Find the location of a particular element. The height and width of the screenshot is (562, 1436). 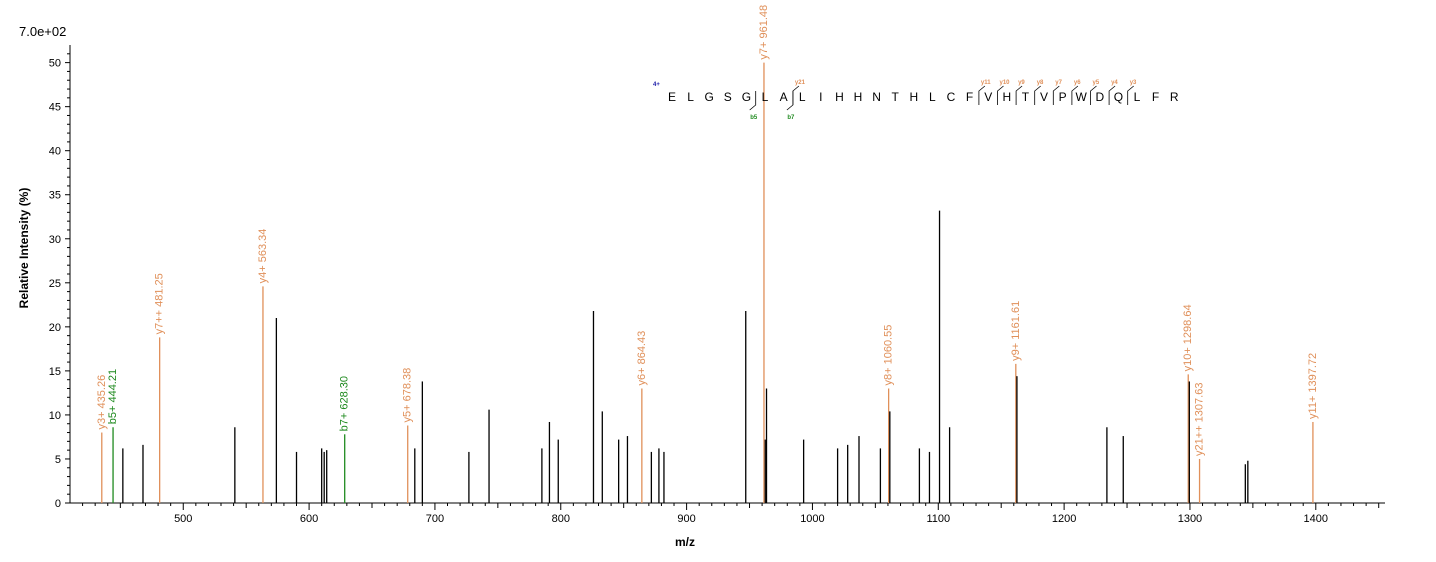

peak-annotation: b5+ 444.21 is located at coordinates (113, 396).